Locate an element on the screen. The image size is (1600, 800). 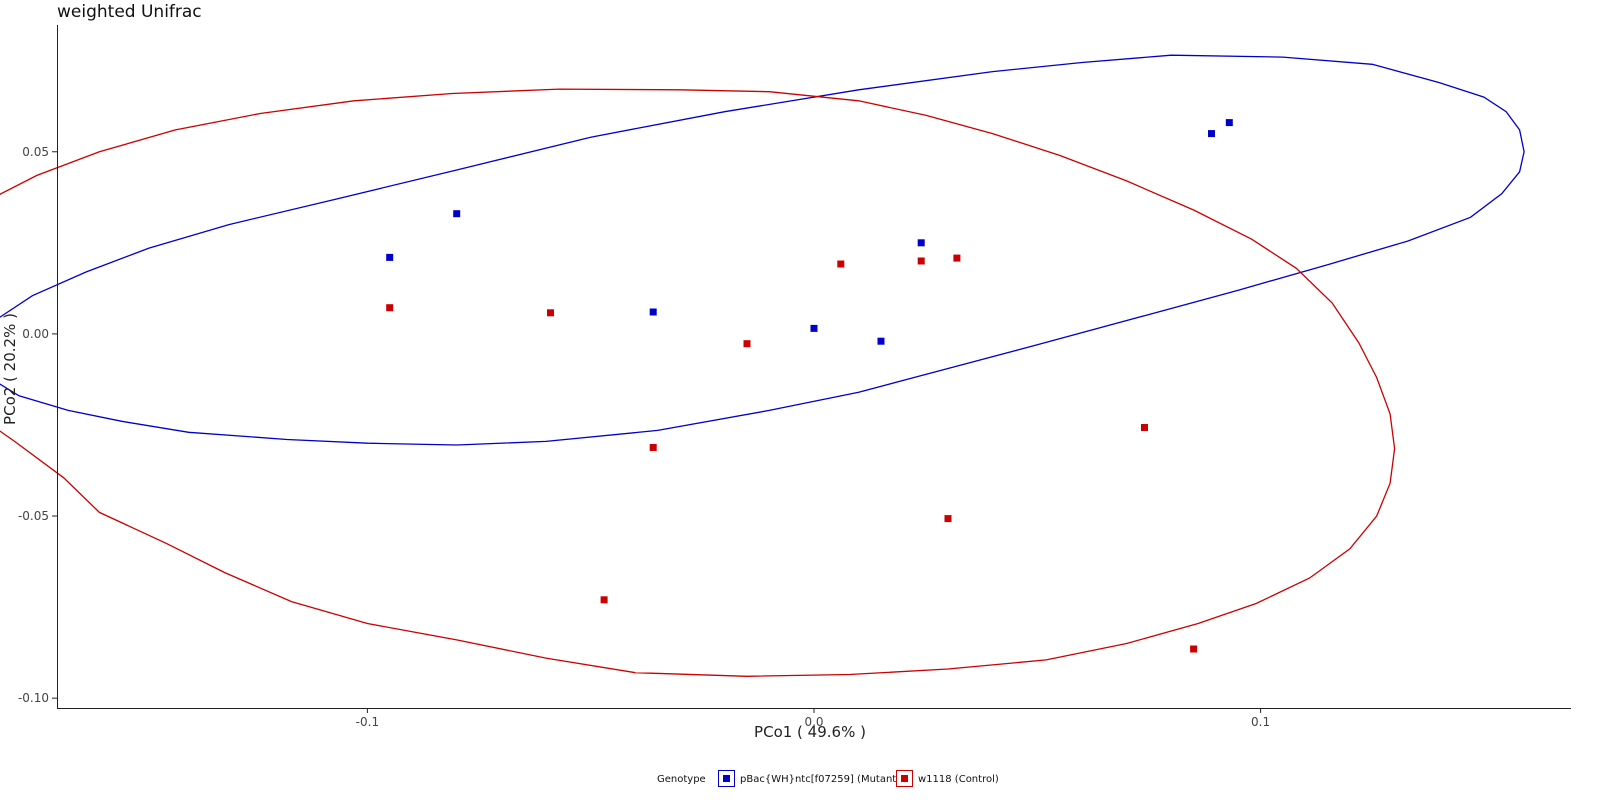
x-tick-label: 0.0 is located at coordinates (813, 722).